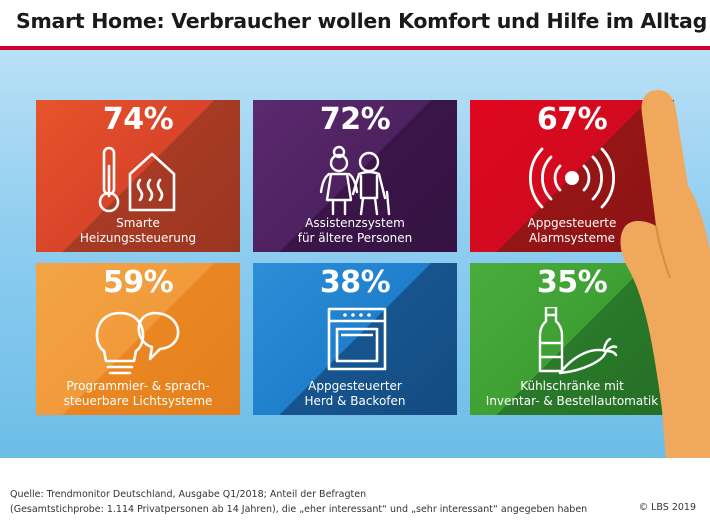  What do you see at coordinates (578, 341) in the screenshot?
I see `bottle-carrot-icon` at bounding box center [578, 341].